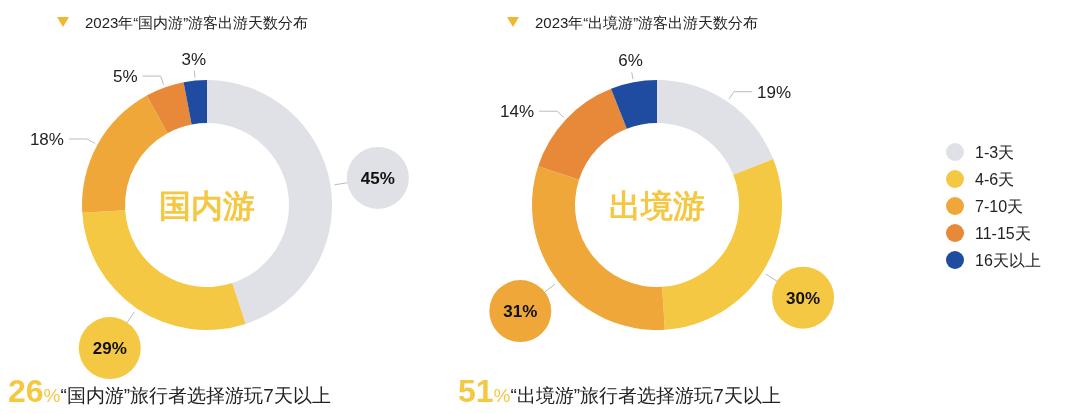 This screenshot has height=414, width=1080. I want to click on text: 出境游, so click(657, 206).